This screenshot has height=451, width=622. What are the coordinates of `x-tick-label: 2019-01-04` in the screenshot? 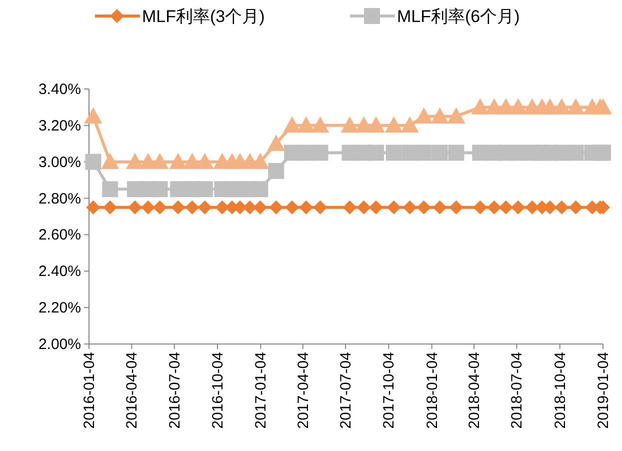 It's located at (603, 390).